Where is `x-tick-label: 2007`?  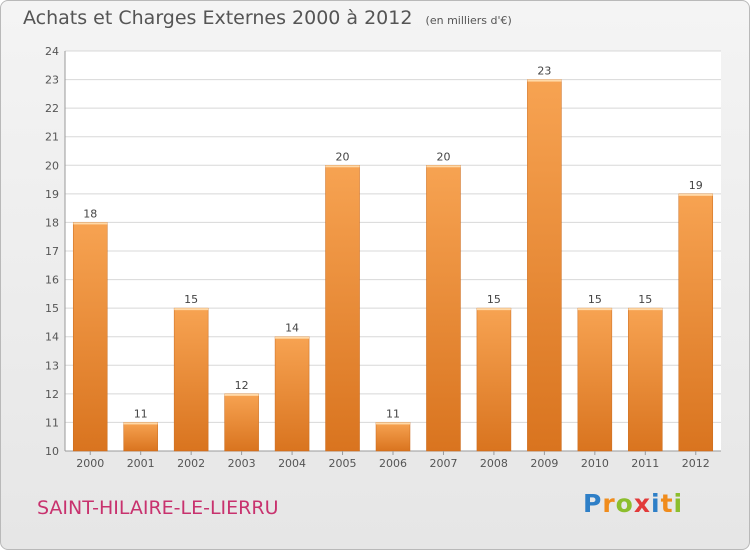
x-tick-label: 2007 is located at coordinates (443, 463).